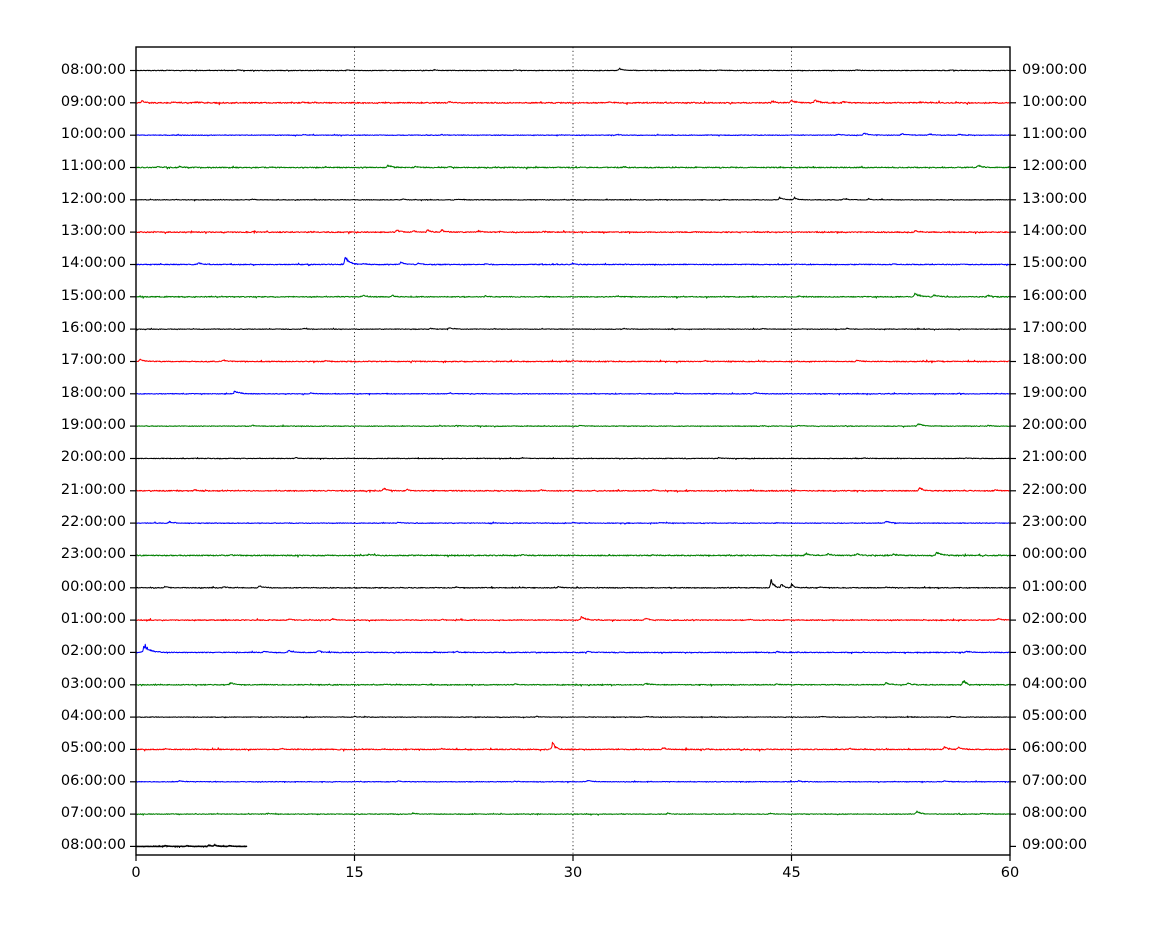 This screenshot has height=950, width=1150. I want to click on x-tick-label: 0, so click(136, 873).